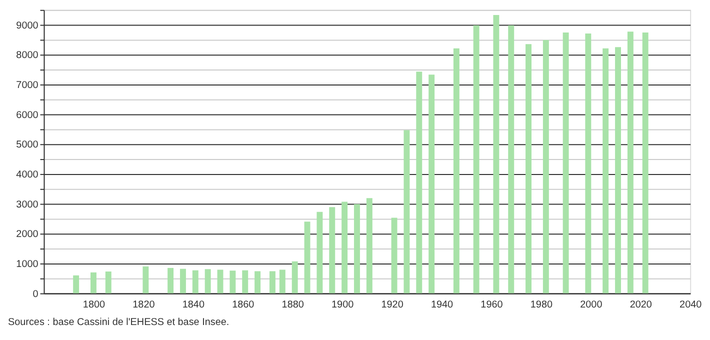 This screenshot has height=340, width=710. Describe the element at coordinates (541, 305) in the screenshot. I see `x-tick-label: 1980` at that location.